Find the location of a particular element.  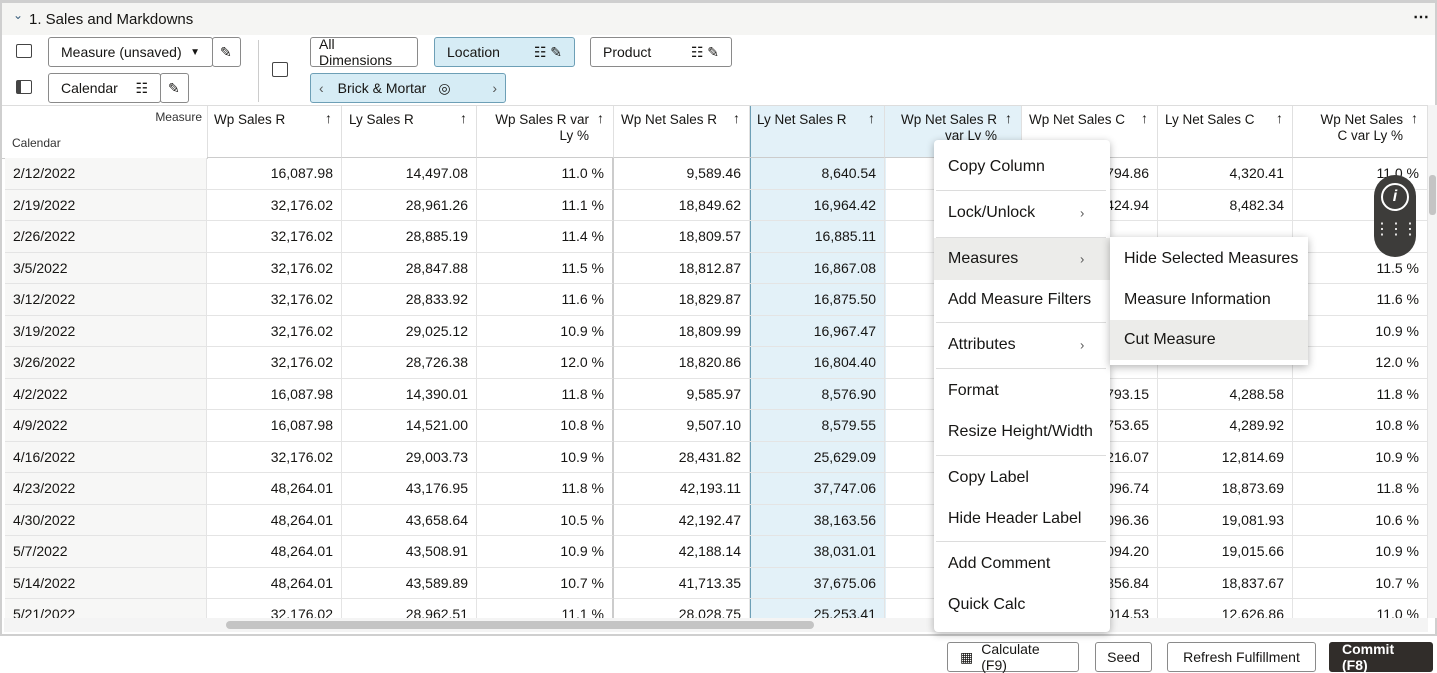

cell: 11.1 % is located at coordinates (545, 608).